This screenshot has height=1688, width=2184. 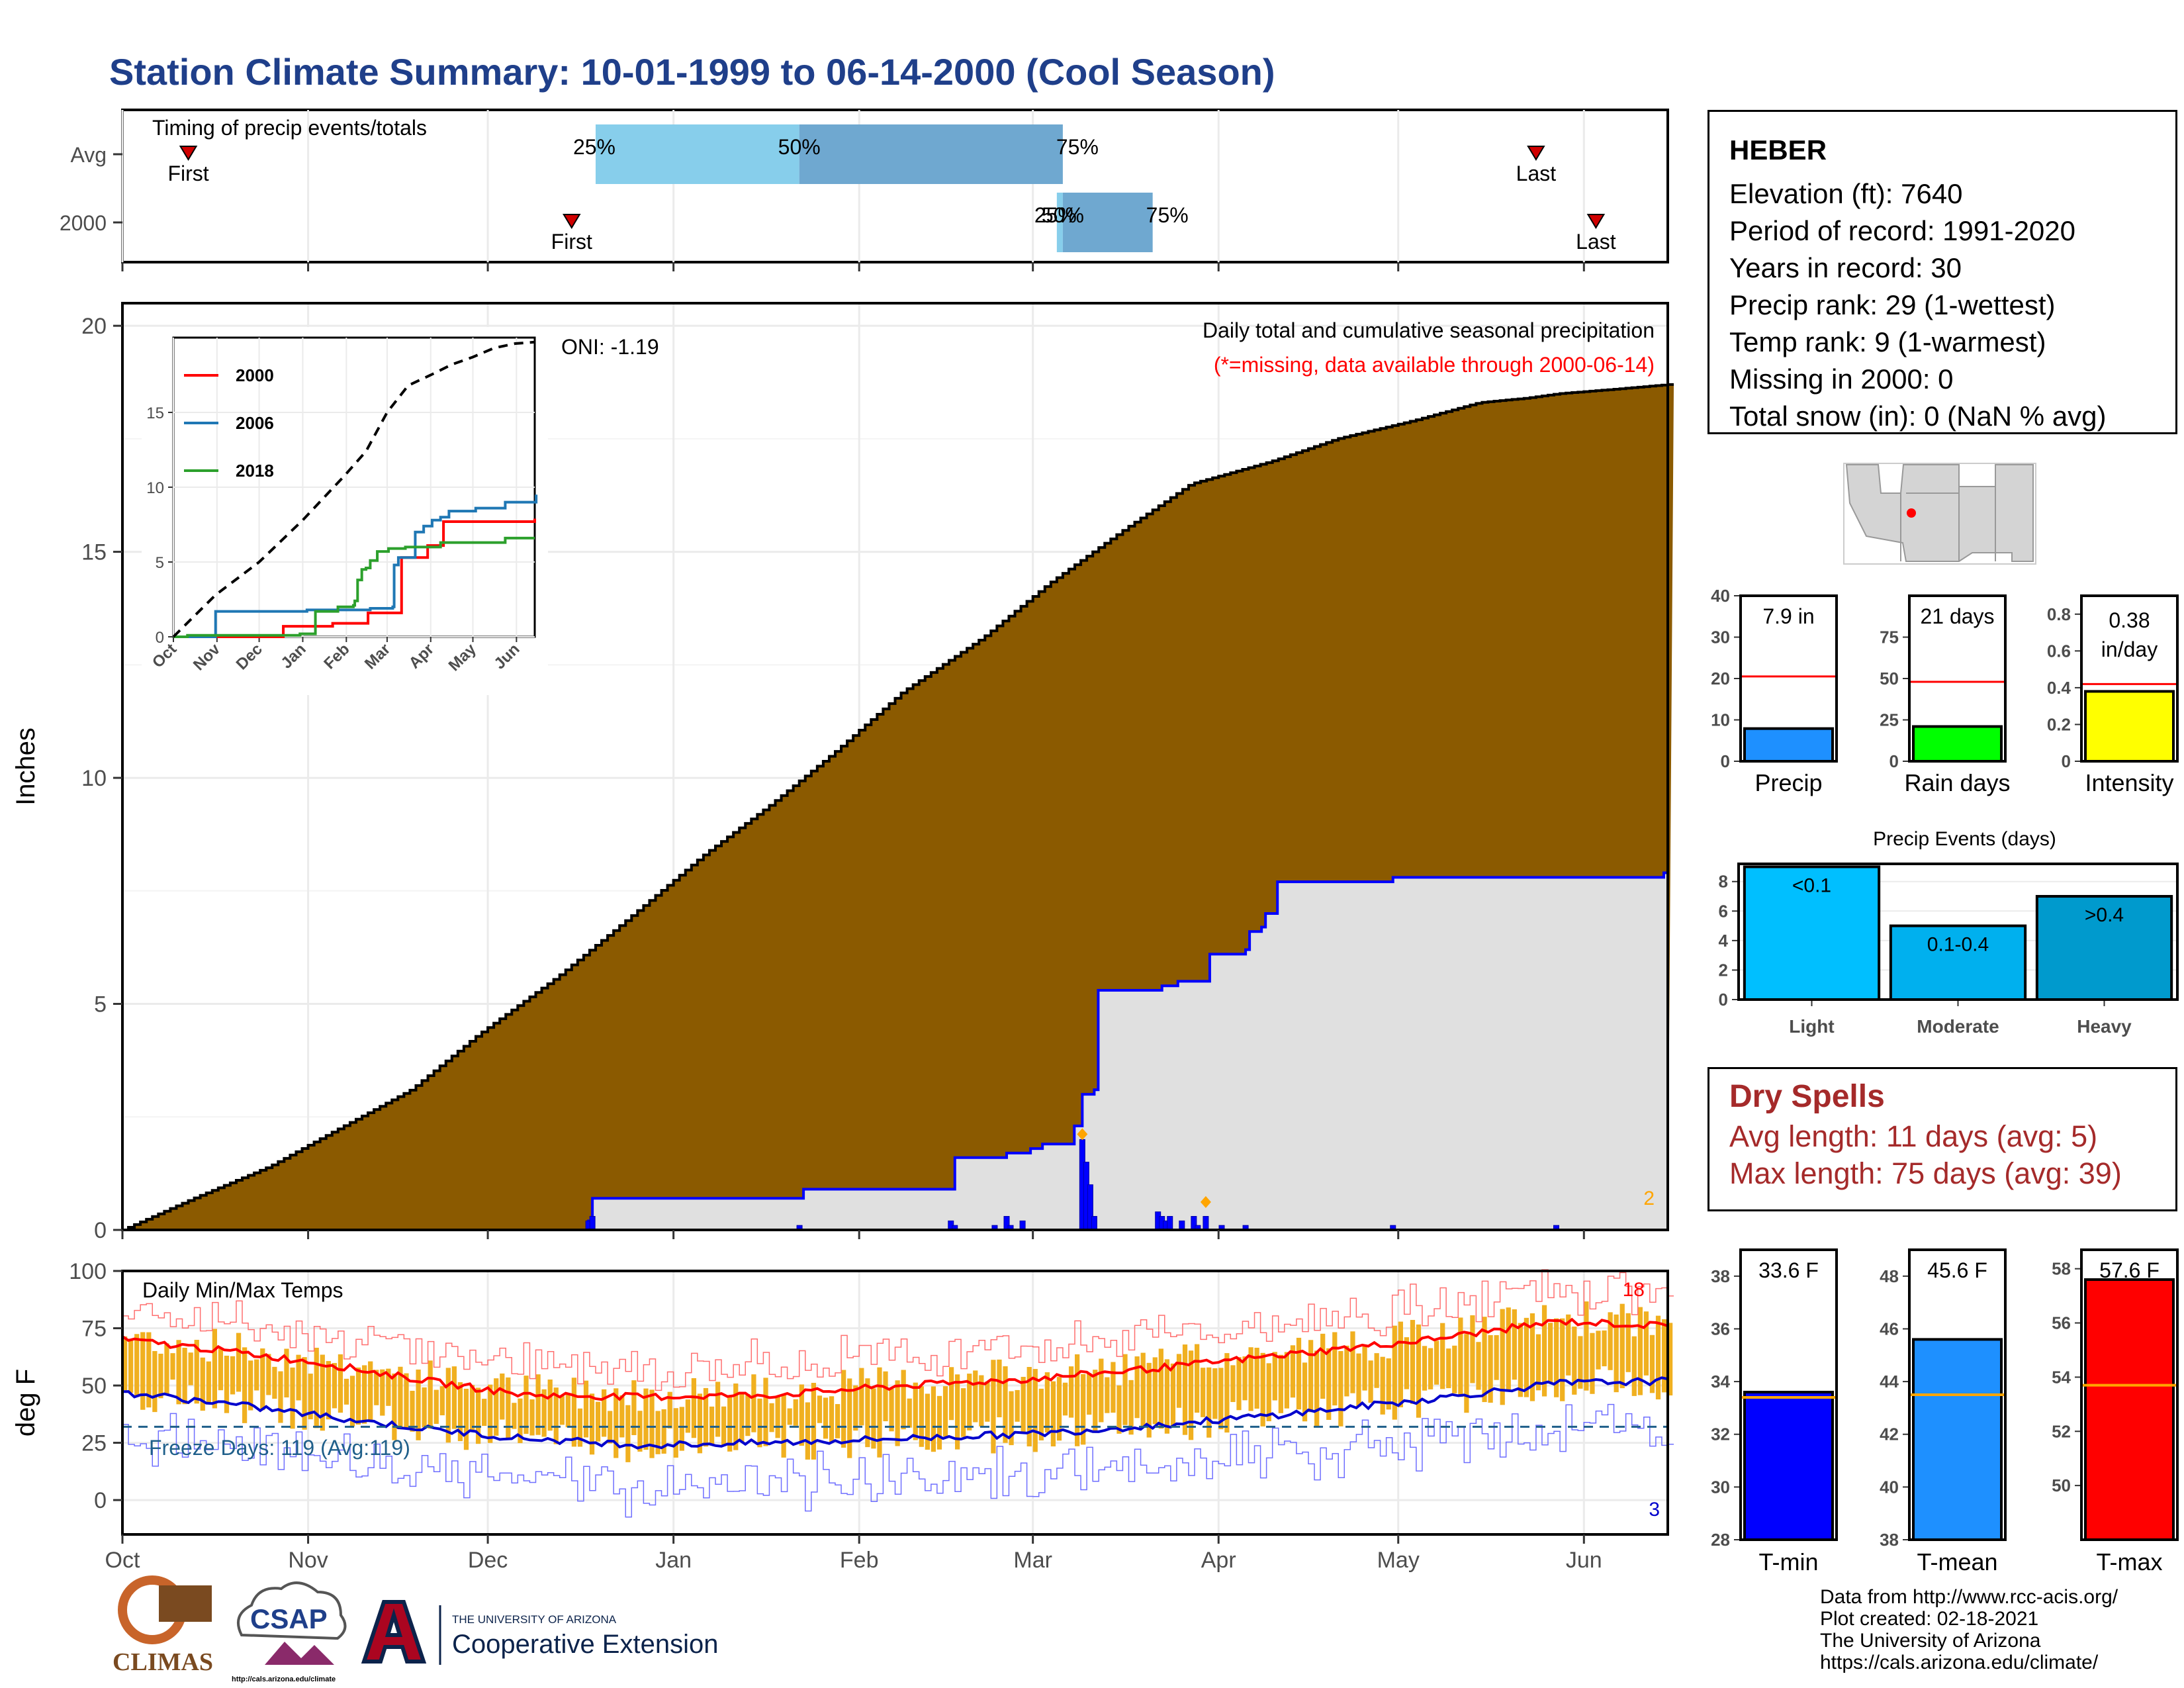 What do you see at coordinates (160, 638) in the screenshot?
I see `inset-y-label: 0` at bounding box center [160, 638].